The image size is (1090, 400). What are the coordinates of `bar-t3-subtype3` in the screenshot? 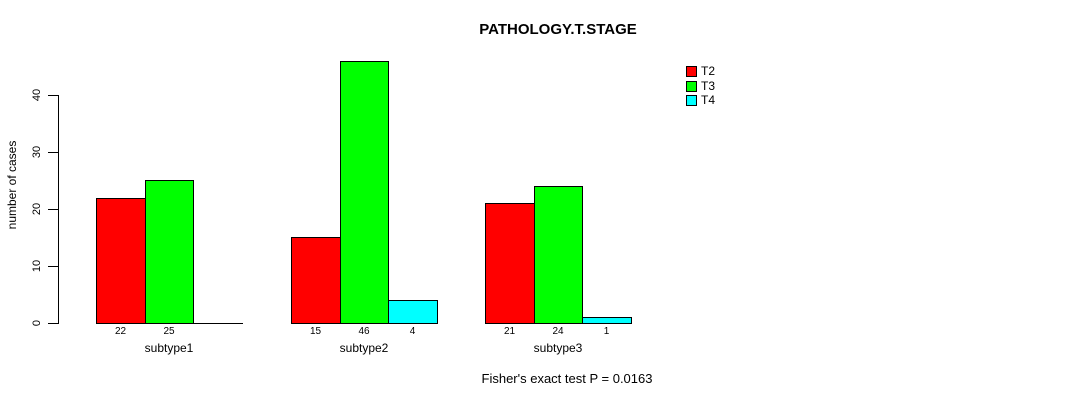 It's located at (558, 255).